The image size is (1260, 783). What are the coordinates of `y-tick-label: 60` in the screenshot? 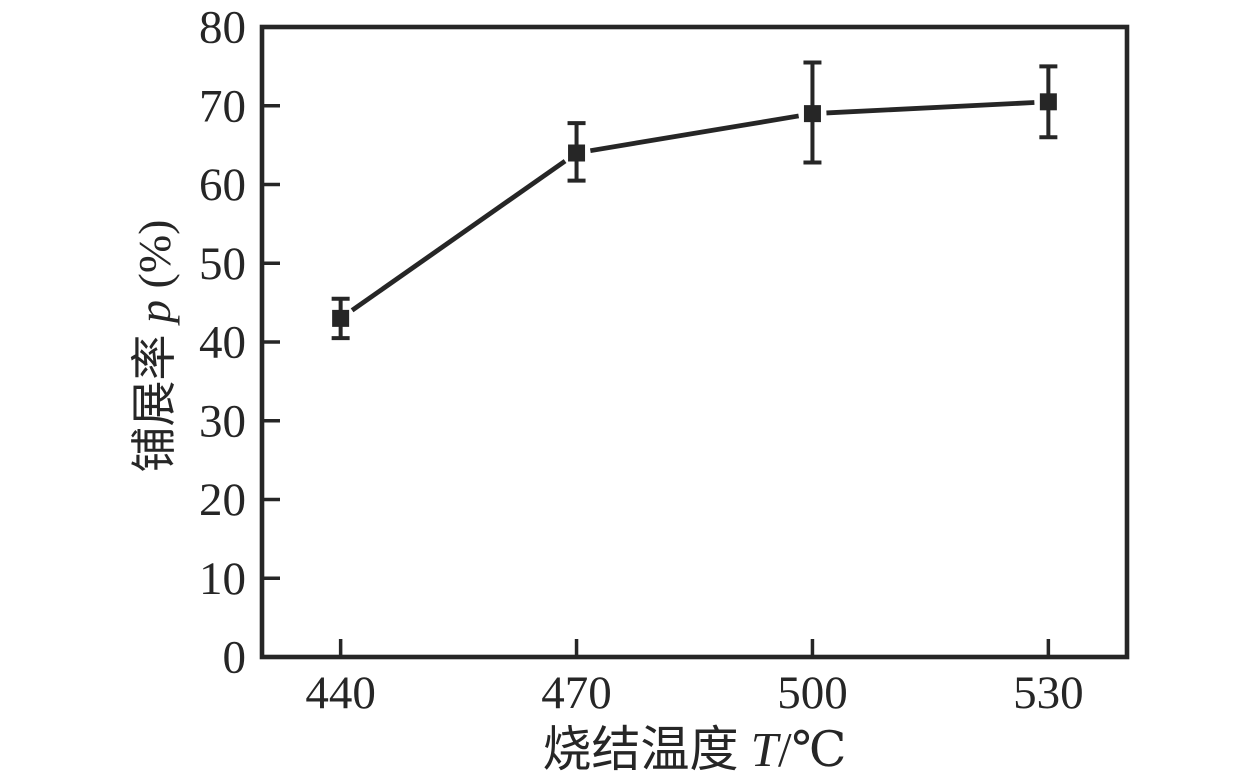 It's located at (222, 185).